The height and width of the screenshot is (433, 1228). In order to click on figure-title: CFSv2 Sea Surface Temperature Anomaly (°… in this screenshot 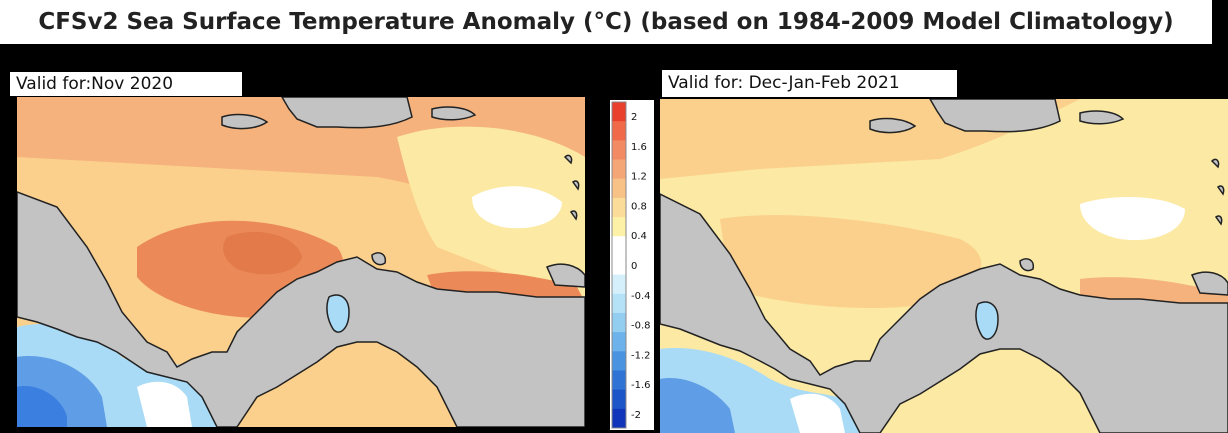, I will do `click(606, 22)`.